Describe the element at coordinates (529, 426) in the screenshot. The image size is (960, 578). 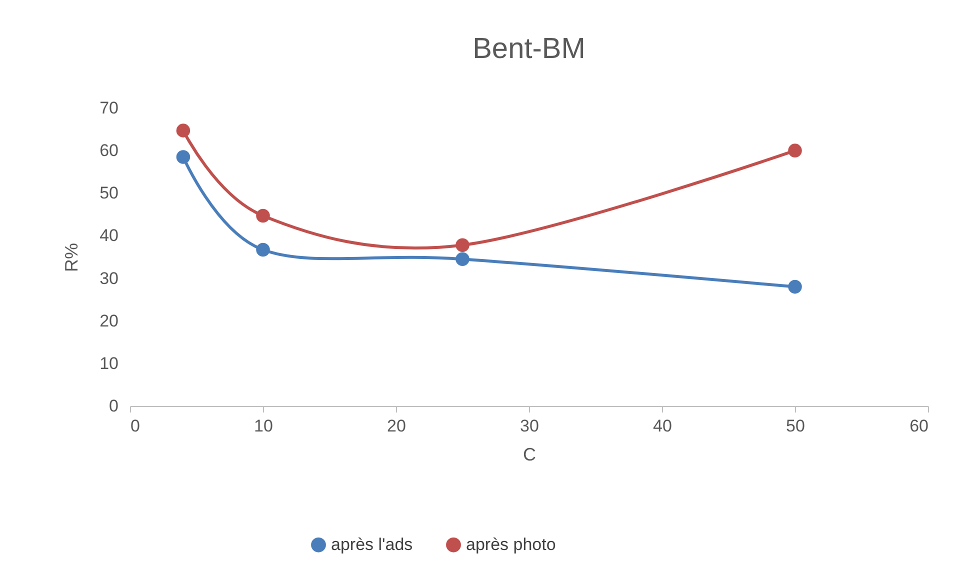
I see `x-tick-label: 30` at that location.